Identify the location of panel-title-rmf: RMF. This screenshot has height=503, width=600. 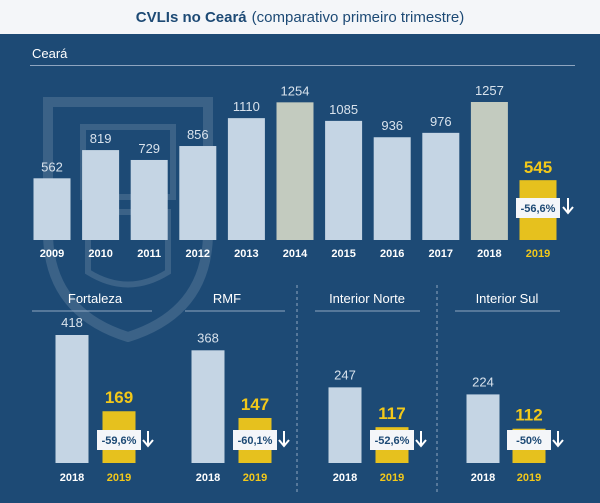
(227, 298).